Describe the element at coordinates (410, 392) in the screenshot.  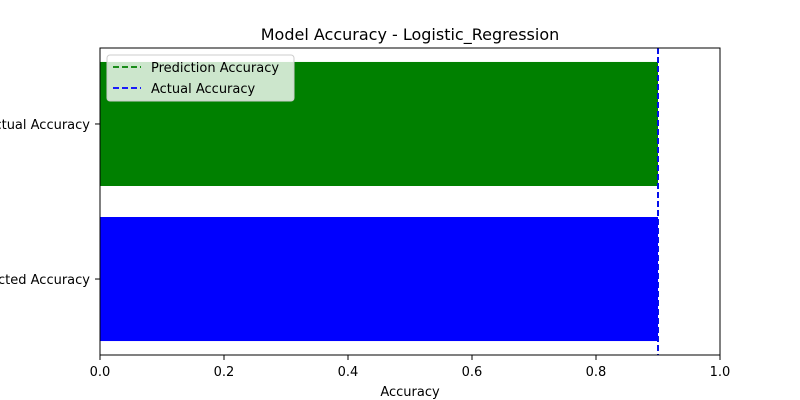
I see `x-axis-label: Accuracy` at that location.